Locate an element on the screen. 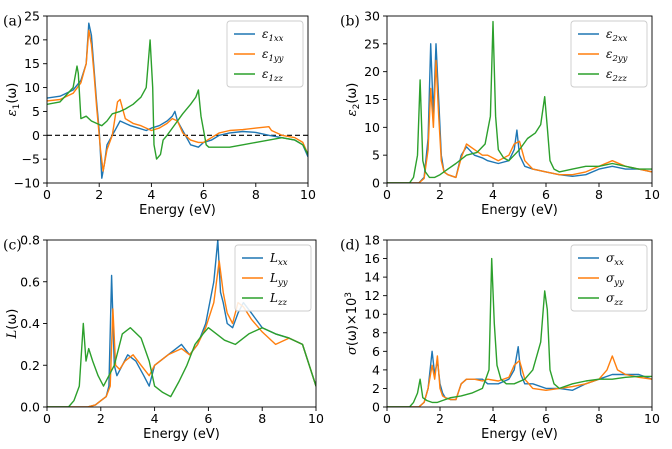 This screenshot has width=672, height=449. legend-entry-xx: ε2xx is located at coordinates (617, 35).